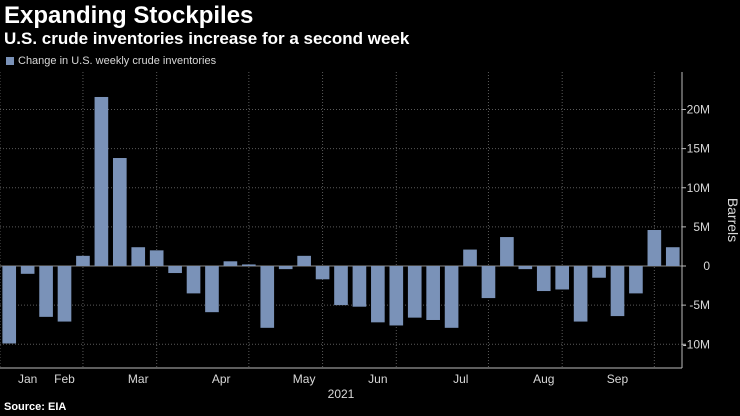 The height and width of the screenshot is (416, 740). I want to click on x-tick-label: Jun, so click(377, 379).